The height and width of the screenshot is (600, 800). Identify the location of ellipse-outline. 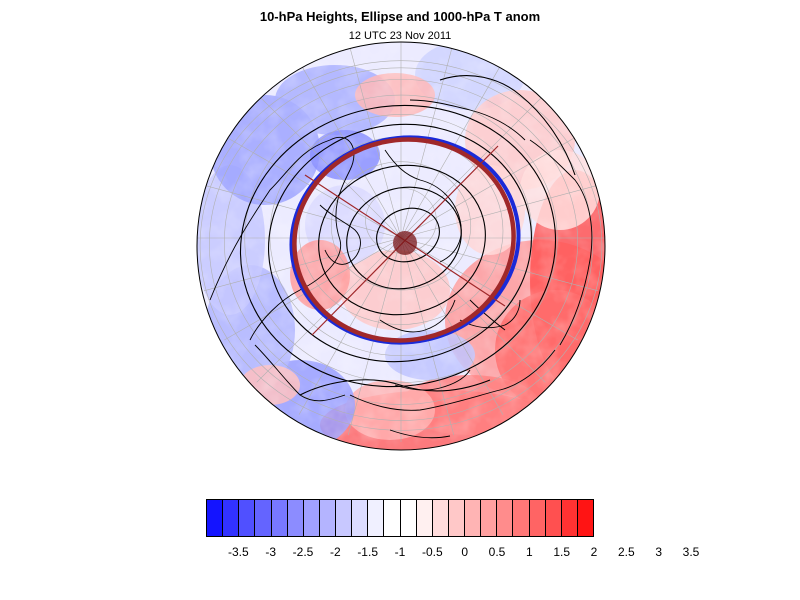
(404, 240).